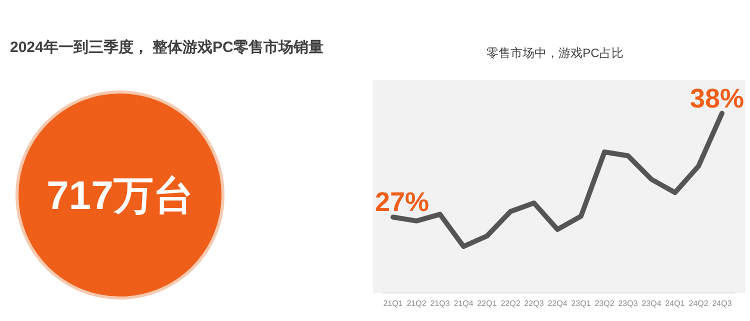 The width and height of the screenshot is (750, 321). I want to click on x-tick-label: 22Q3, so click(534, 303).